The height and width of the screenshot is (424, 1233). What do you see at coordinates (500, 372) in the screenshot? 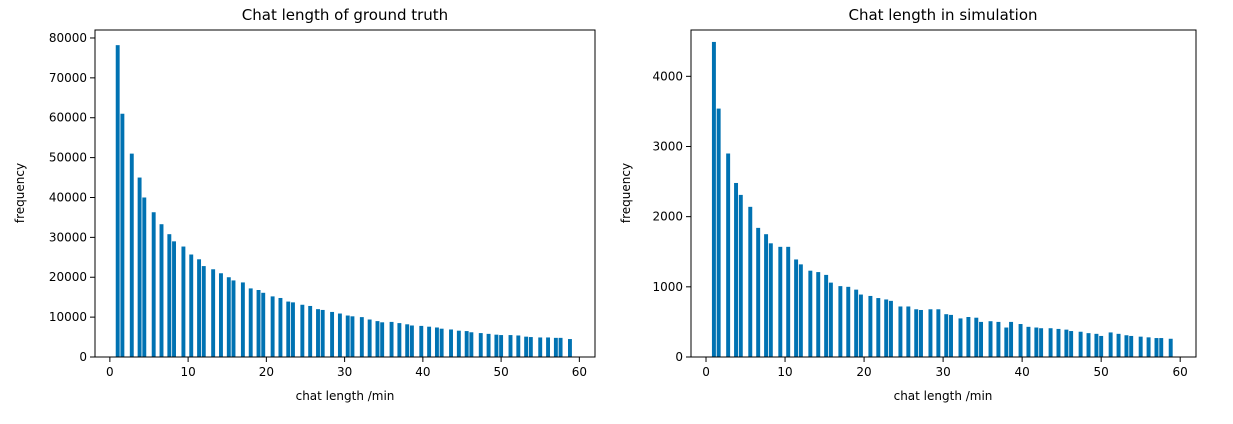
I see `x-tick-label: 50` at bounding box center [500, 372].